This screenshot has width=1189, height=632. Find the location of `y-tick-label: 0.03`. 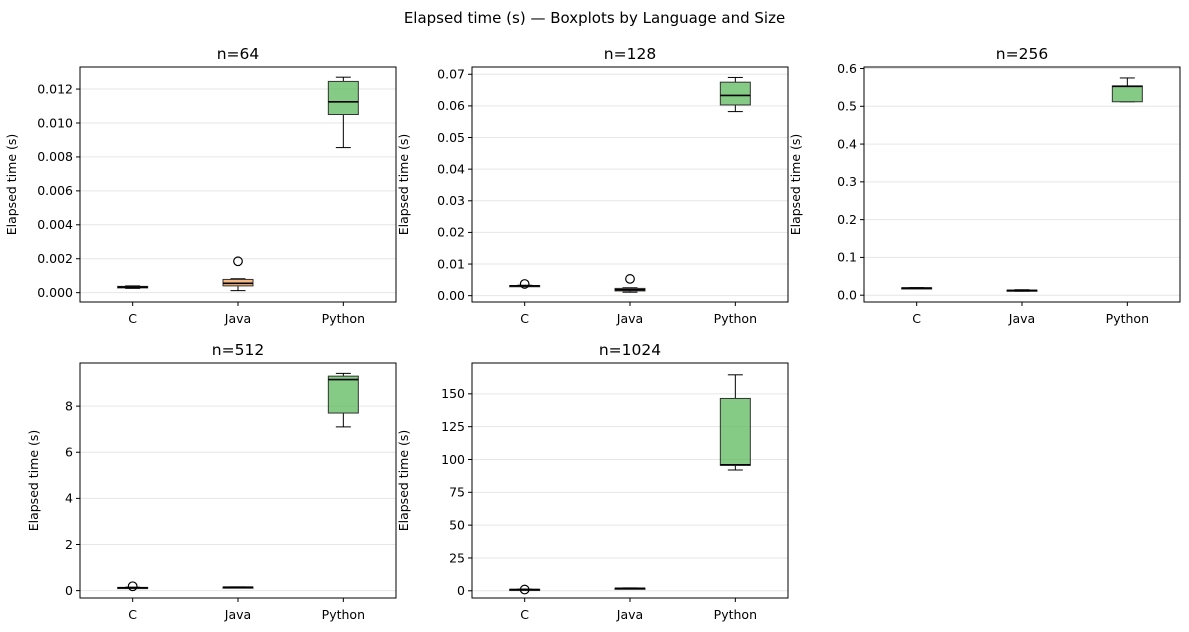

y-tick-label: 0.03 is located at coordinates (451, 200).